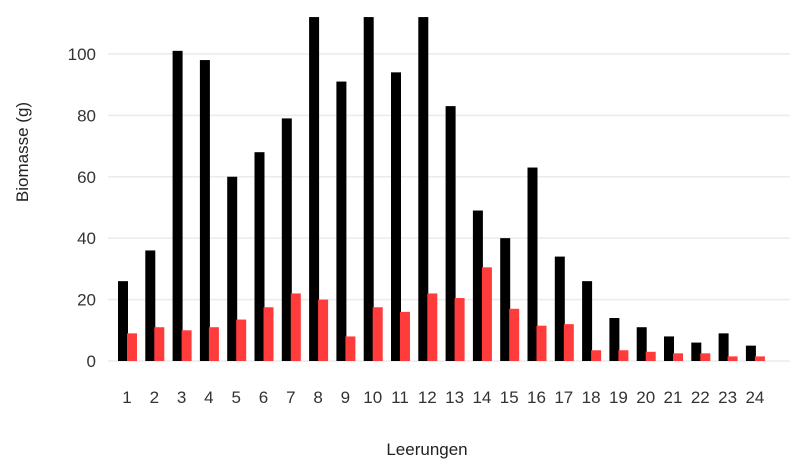  What do you see at coordinates (509, 397) in the screenshot?
I see `x-tick-label: 15` at bounding box center [509, 397].